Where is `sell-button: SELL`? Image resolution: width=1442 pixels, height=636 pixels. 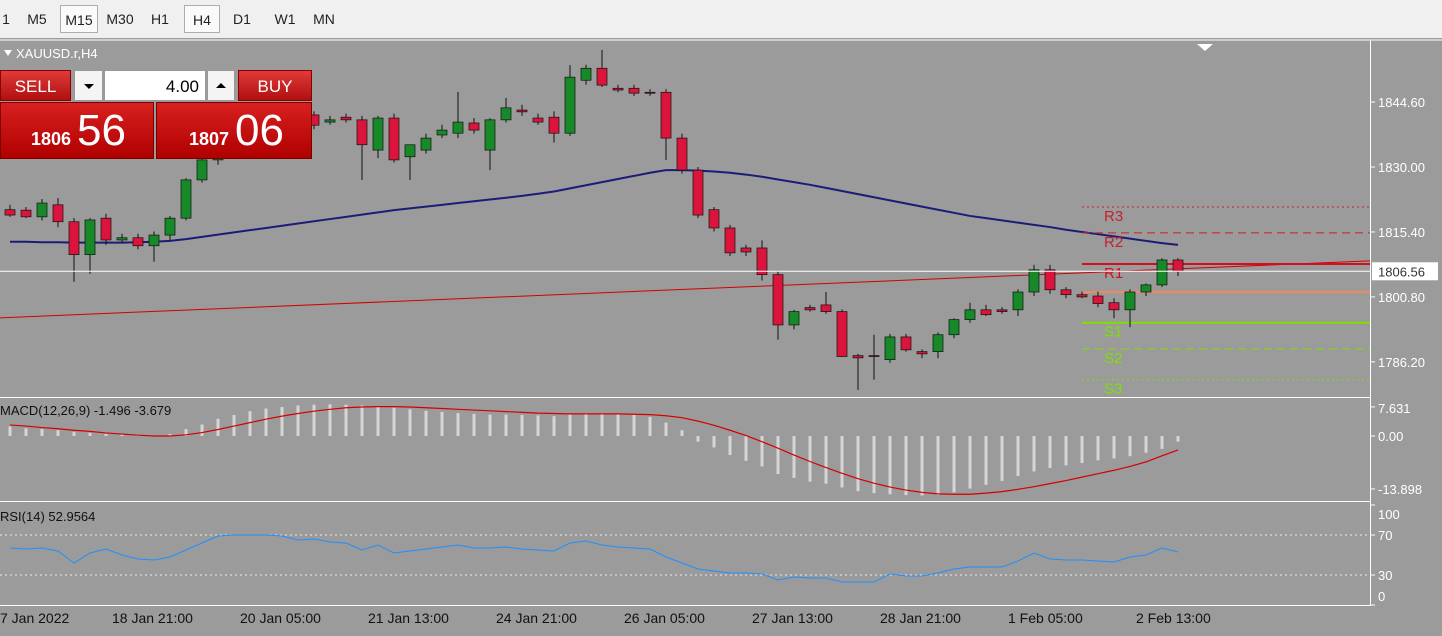 sell-button: SELL is located at coordinates (35, 85).